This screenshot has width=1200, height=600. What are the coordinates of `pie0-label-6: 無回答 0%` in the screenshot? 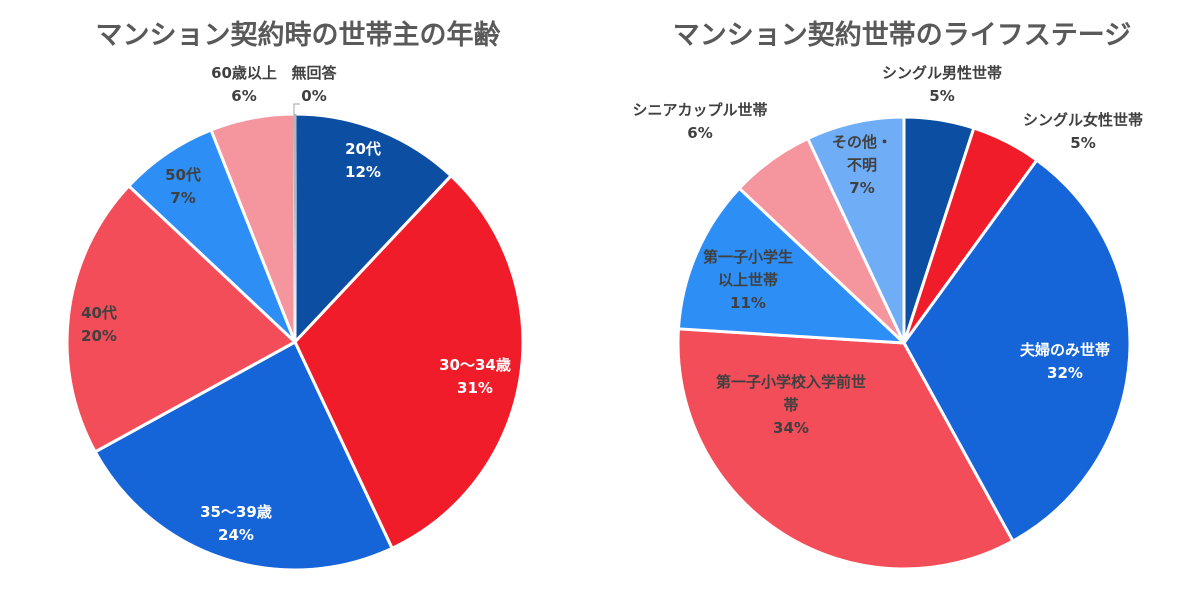 It's located at (314, 84).